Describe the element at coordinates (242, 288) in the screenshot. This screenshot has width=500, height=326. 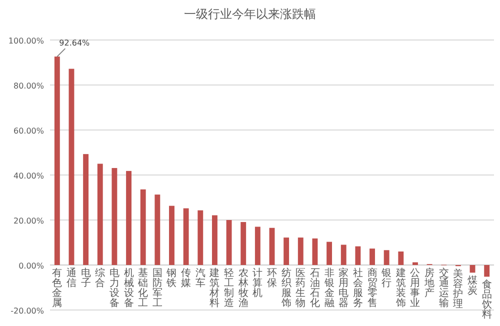
I see `x-tick-label: 农林牧渔` at that location.